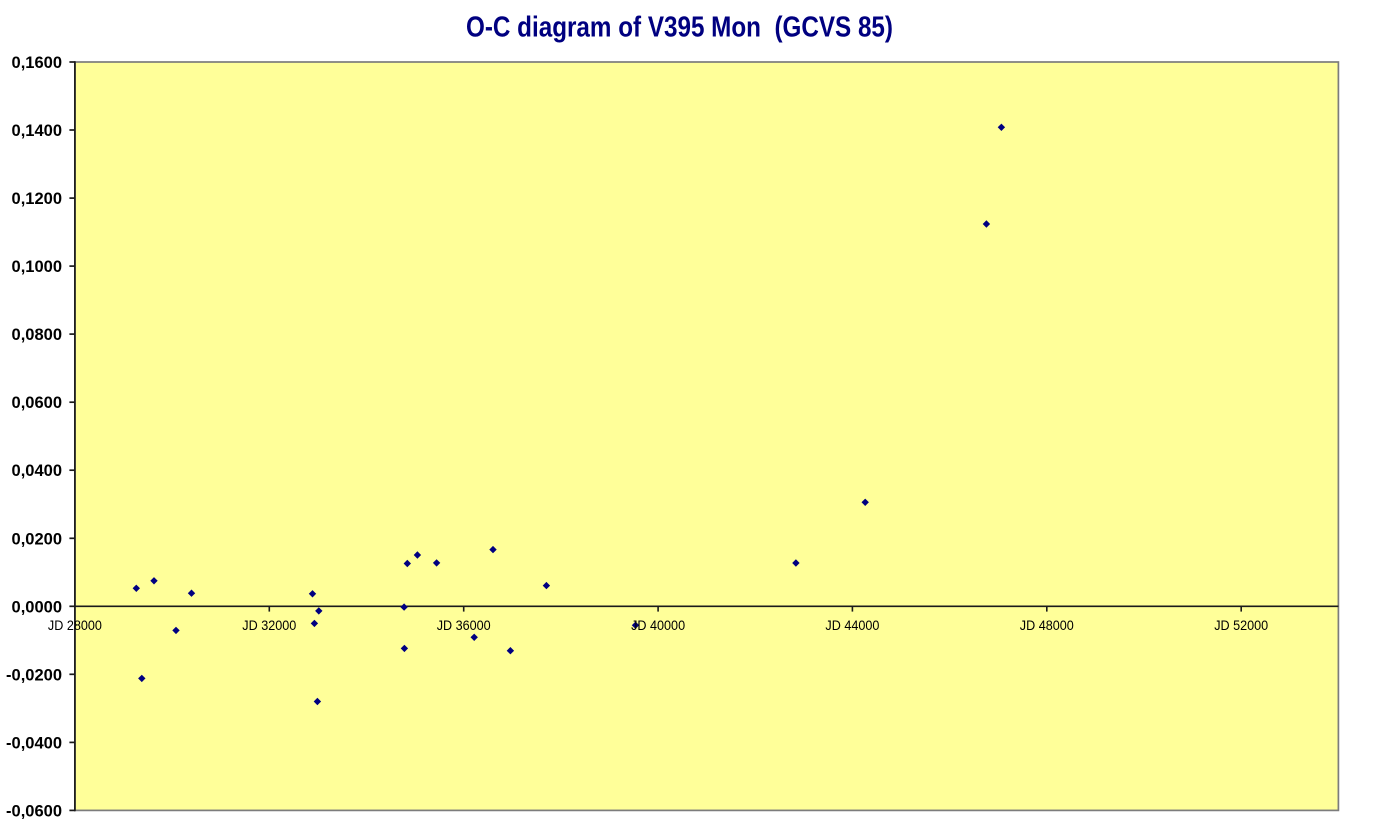 Image resolution: width=1378 pixels, height=834 pixels. I want to click on svg-text: JD 40000, so click(658, 625).